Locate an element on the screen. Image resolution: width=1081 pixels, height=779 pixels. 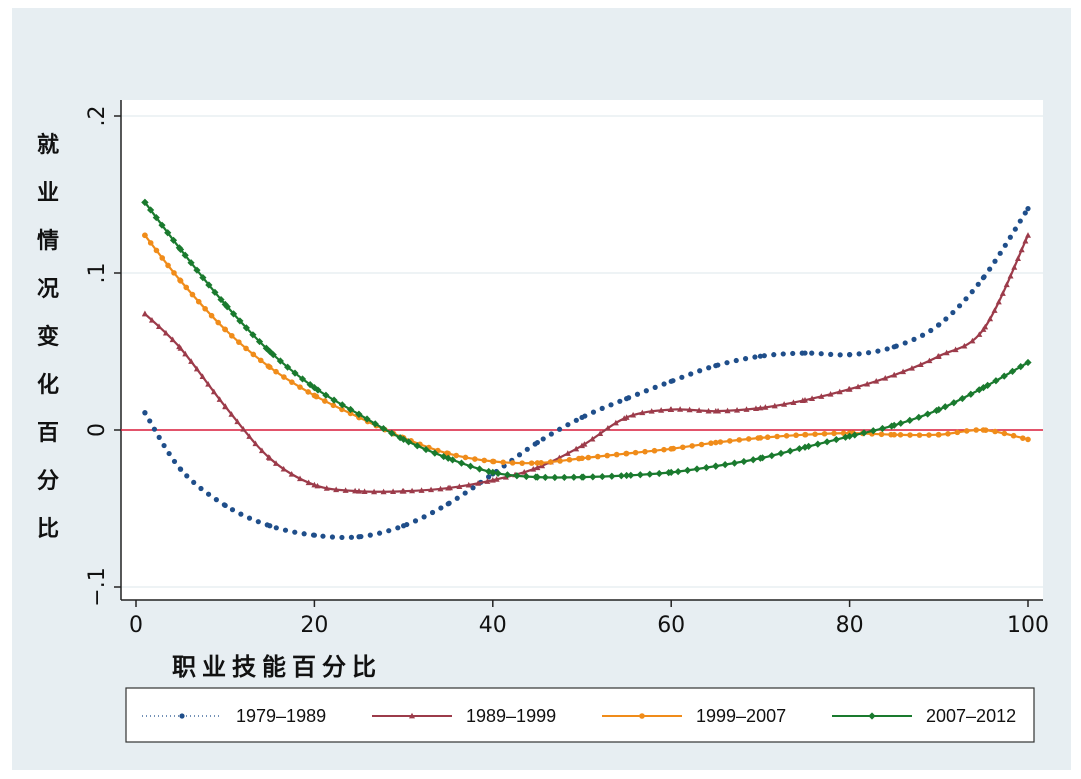
x-tick-label: 100 is located at coordinates (1028, 625).